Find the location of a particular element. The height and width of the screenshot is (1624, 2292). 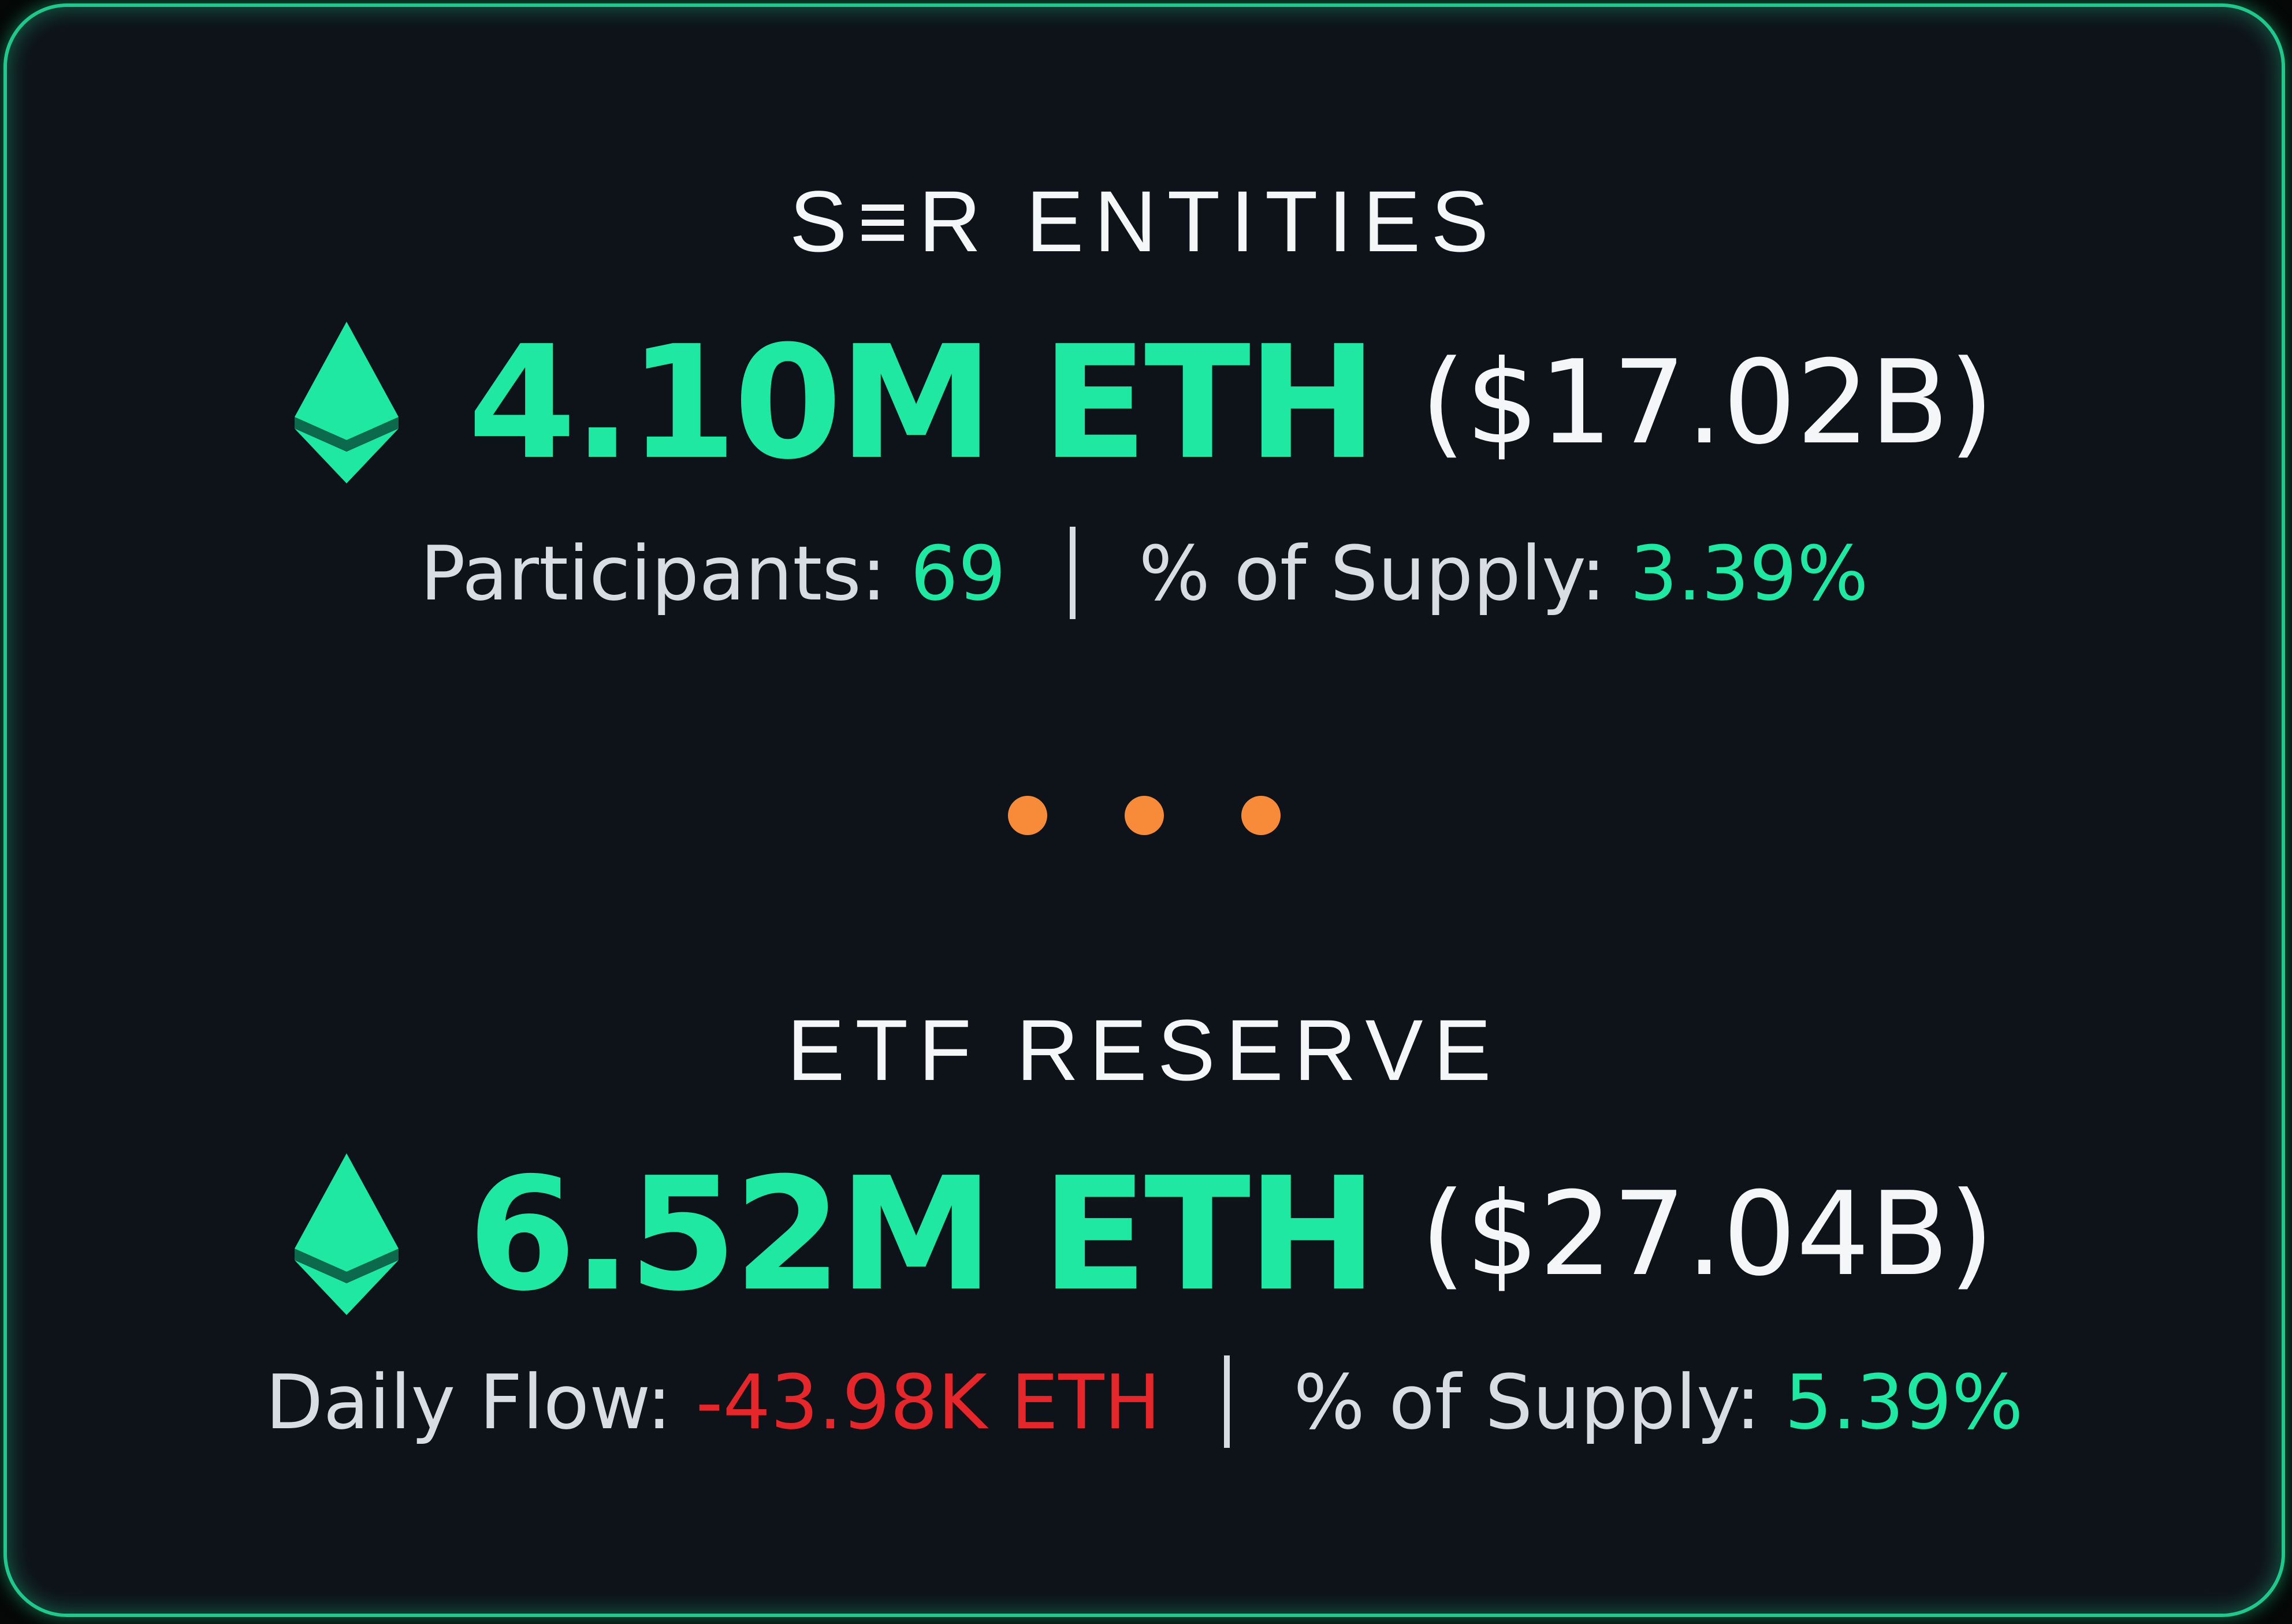

section-title-ser-entities: S≡R ENTITIES is located at coordinates (1144, 221).